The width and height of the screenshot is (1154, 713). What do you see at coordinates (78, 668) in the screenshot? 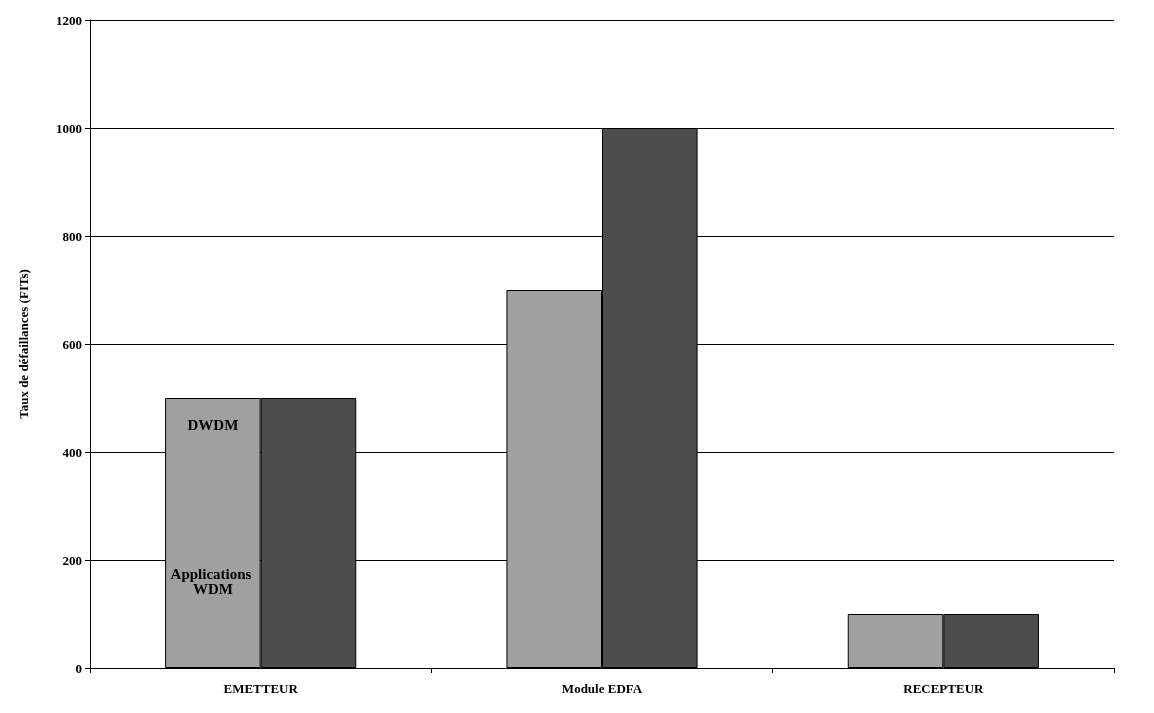
I see `y-tick-label: 0` at bounding box center [78, 668].